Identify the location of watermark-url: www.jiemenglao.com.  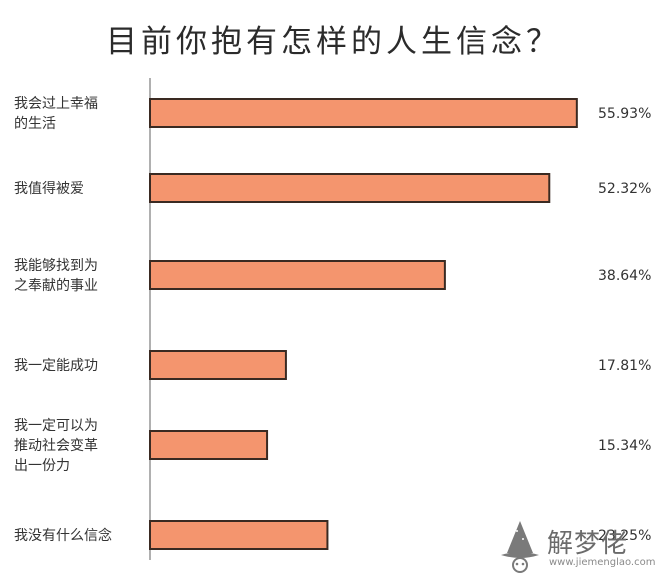
(602, 562).